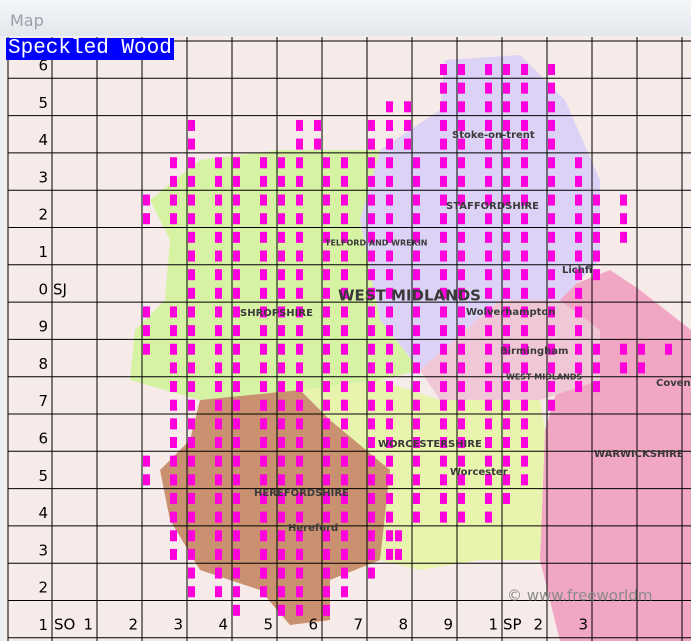  What do you see at coordinates (43, 401) in the screenshot?
I see `row-label: 7` at bounding box center [43, 401].